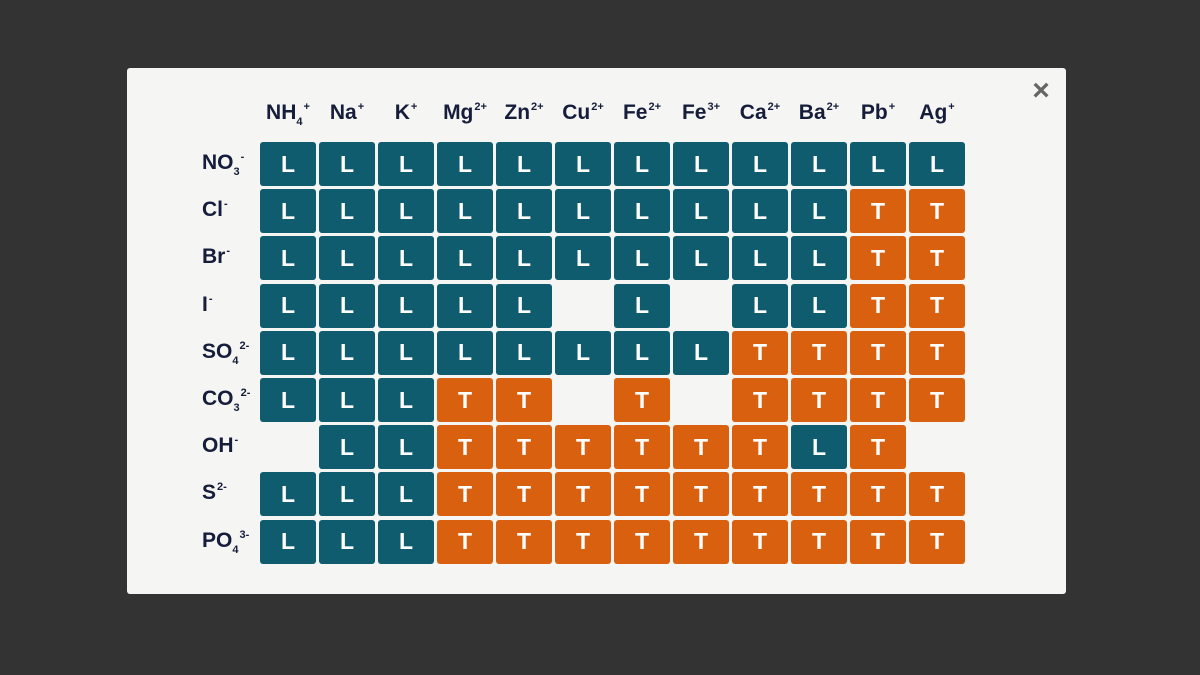  I want to click on cation-base: K, so click(402, 112).